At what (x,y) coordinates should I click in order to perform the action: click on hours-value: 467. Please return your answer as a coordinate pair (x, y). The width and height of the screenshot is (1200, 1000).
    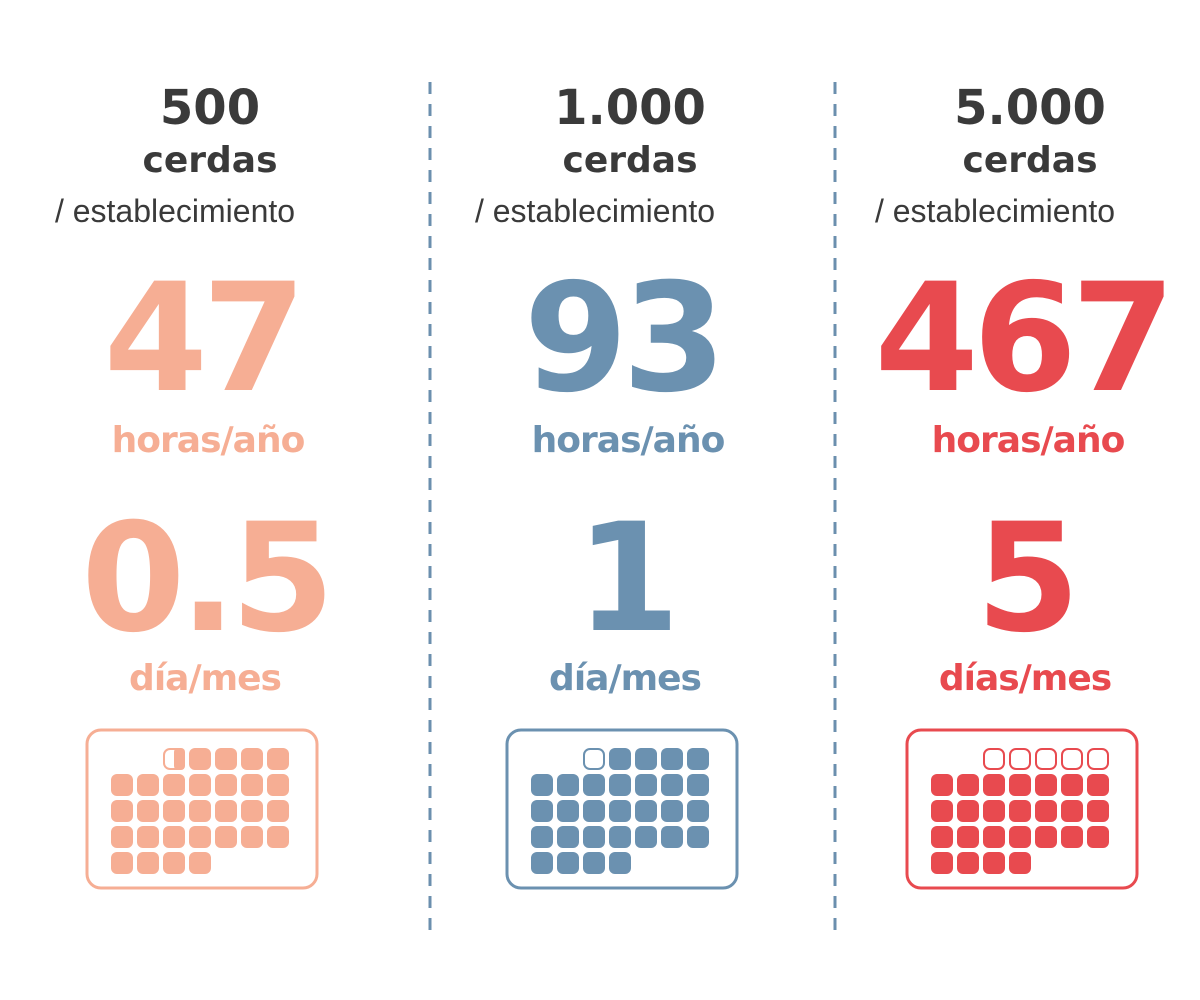
    Looking at the image, I should click on (1021, 339).